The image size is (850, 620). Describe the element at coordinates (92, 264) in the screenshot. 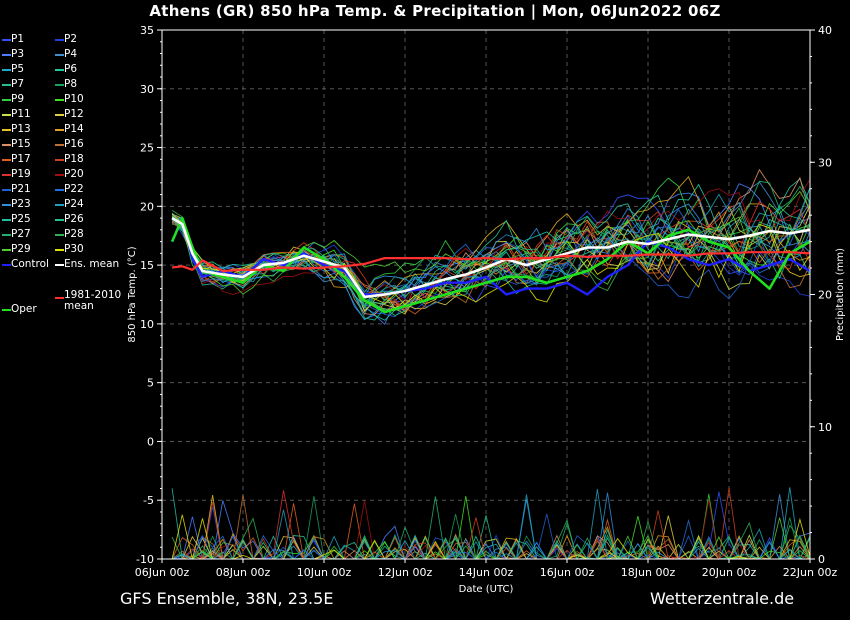

I see `legend-label: Ens. mean` at that location.